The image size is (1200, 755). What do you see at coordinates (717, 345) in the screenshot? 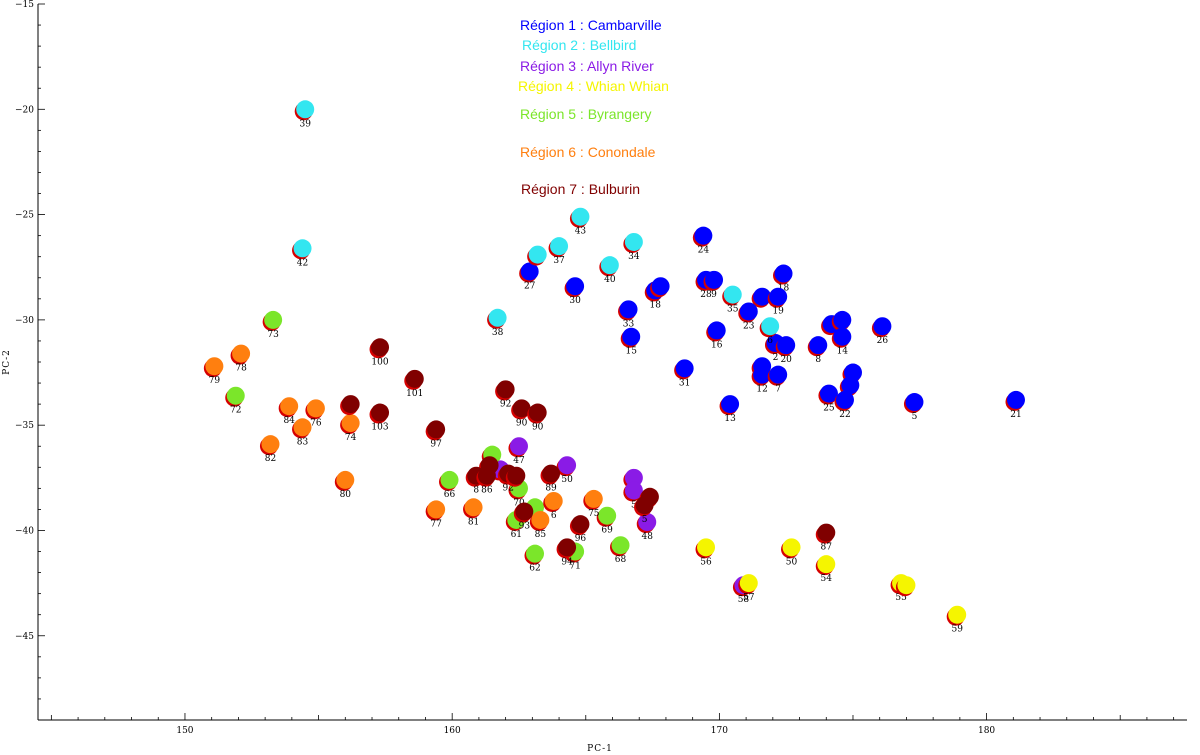
I see `point-label: 16` at bounding box center [717, 345].